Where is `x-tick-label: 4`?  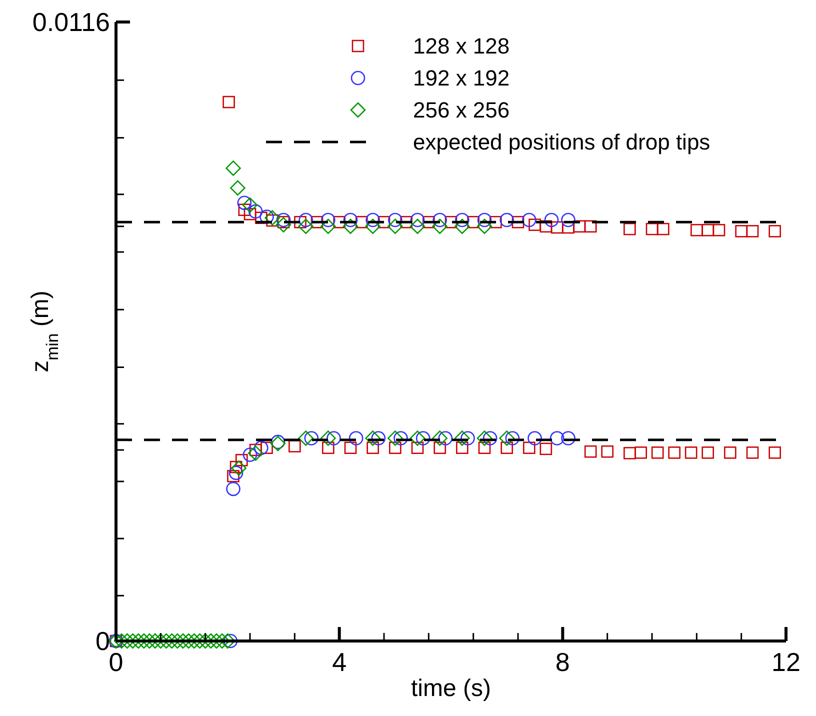
x-tick-label: 4 is located at coordinates (339, 662).